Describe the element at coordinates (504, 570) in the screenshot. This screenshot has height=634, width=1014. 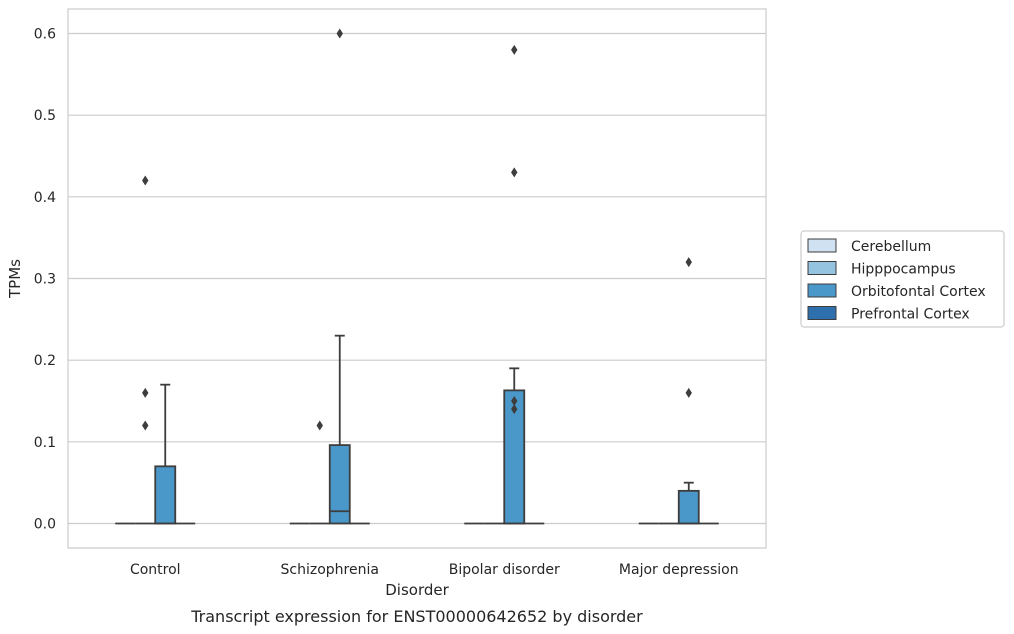
I see `x-tick-label: Bipolar disorder` at that location.